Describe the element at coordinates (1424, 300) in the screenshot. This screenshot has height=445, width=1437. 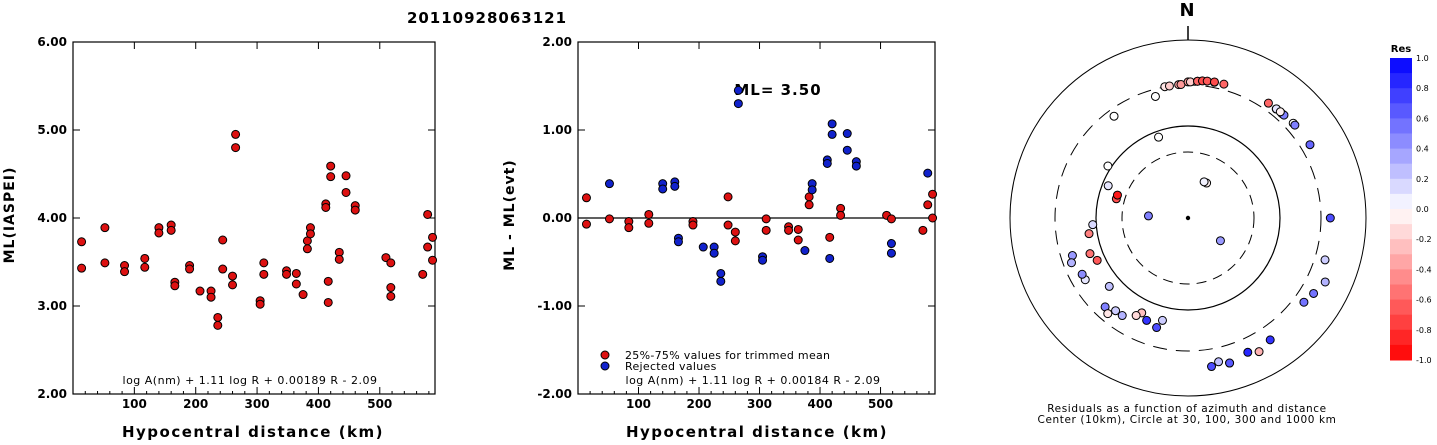
I see `colorbar-label: -0.6` at that location.